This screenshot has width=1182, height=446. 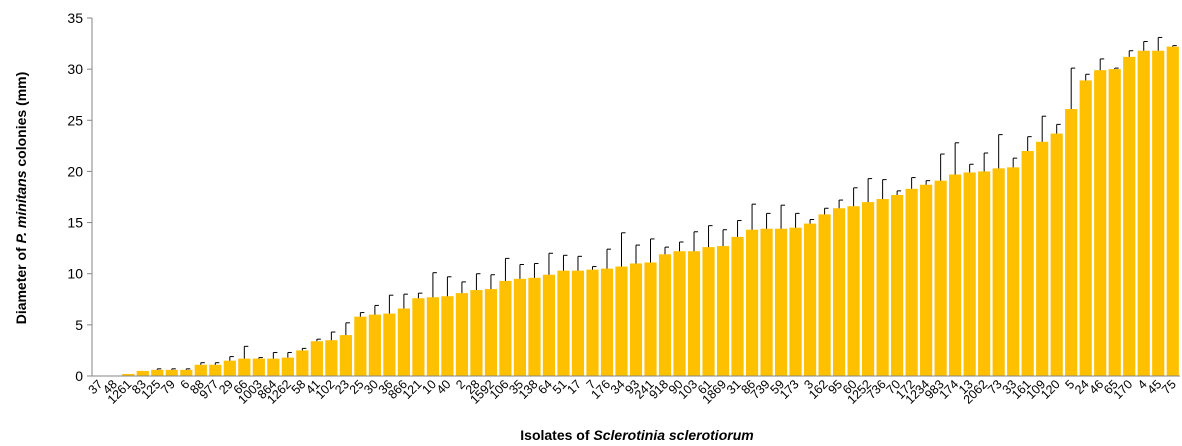 I want to click on x-tick-label: 79, so click(x=168, y=387).